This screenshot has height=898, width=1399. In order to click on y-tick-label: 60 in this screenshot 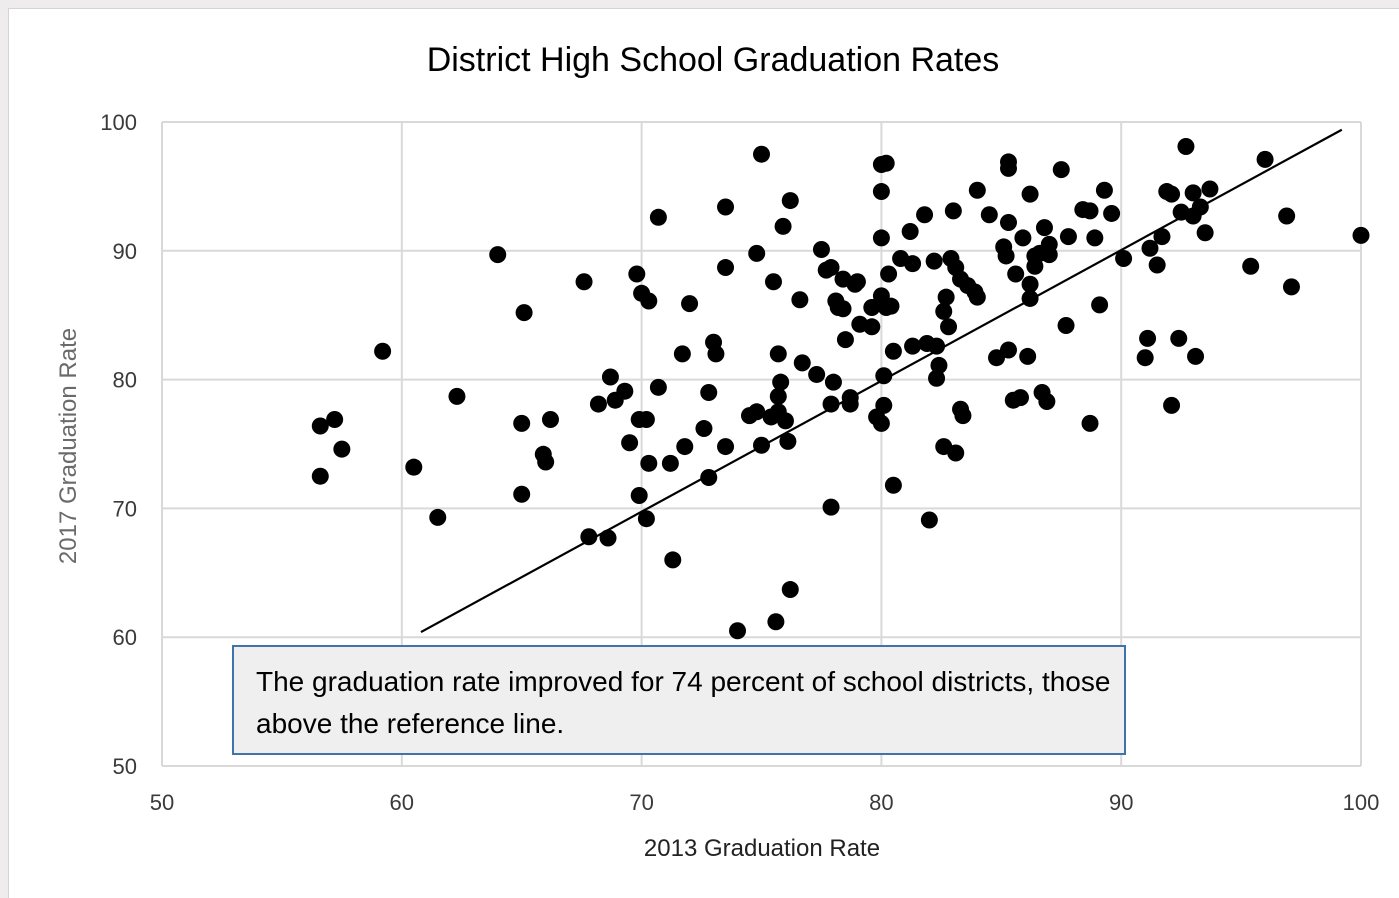, I will do `click(125, 637)`.